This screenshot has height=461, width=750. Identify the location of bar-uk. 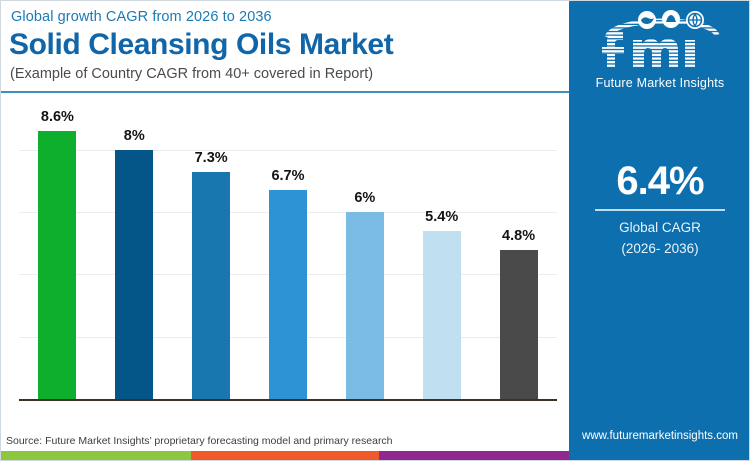
(441, 314).